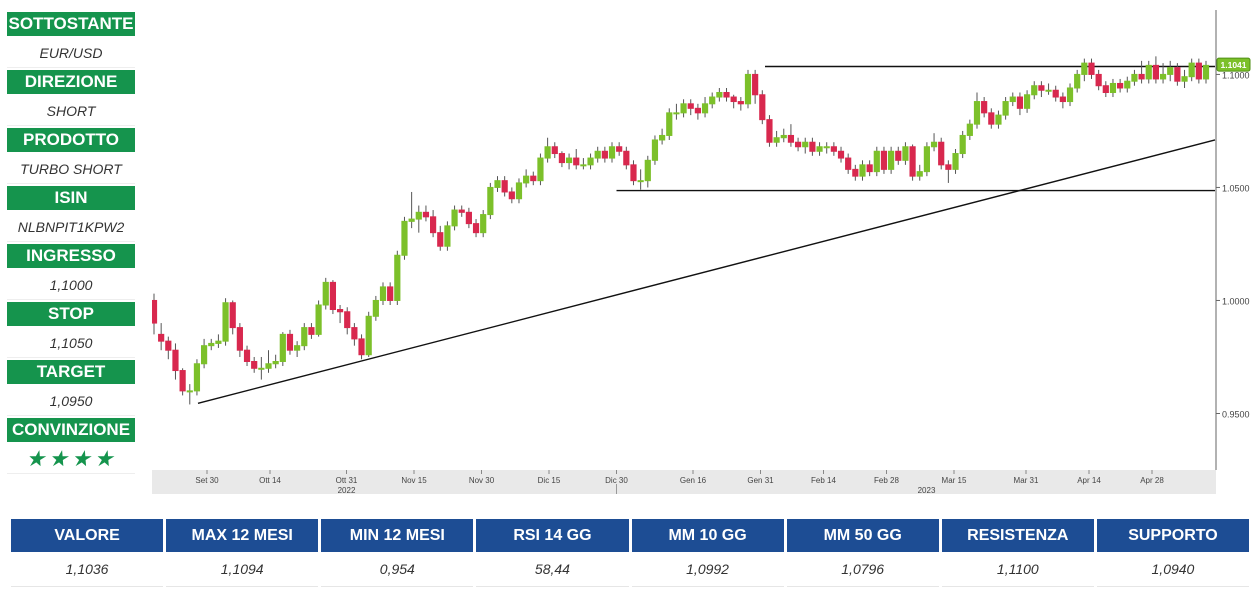 This screenshot has width=1260, height=591. Describe the element at coordinates (1236, 414) in the screenshot. I see `y-tick-label: 0.9500` at that location.